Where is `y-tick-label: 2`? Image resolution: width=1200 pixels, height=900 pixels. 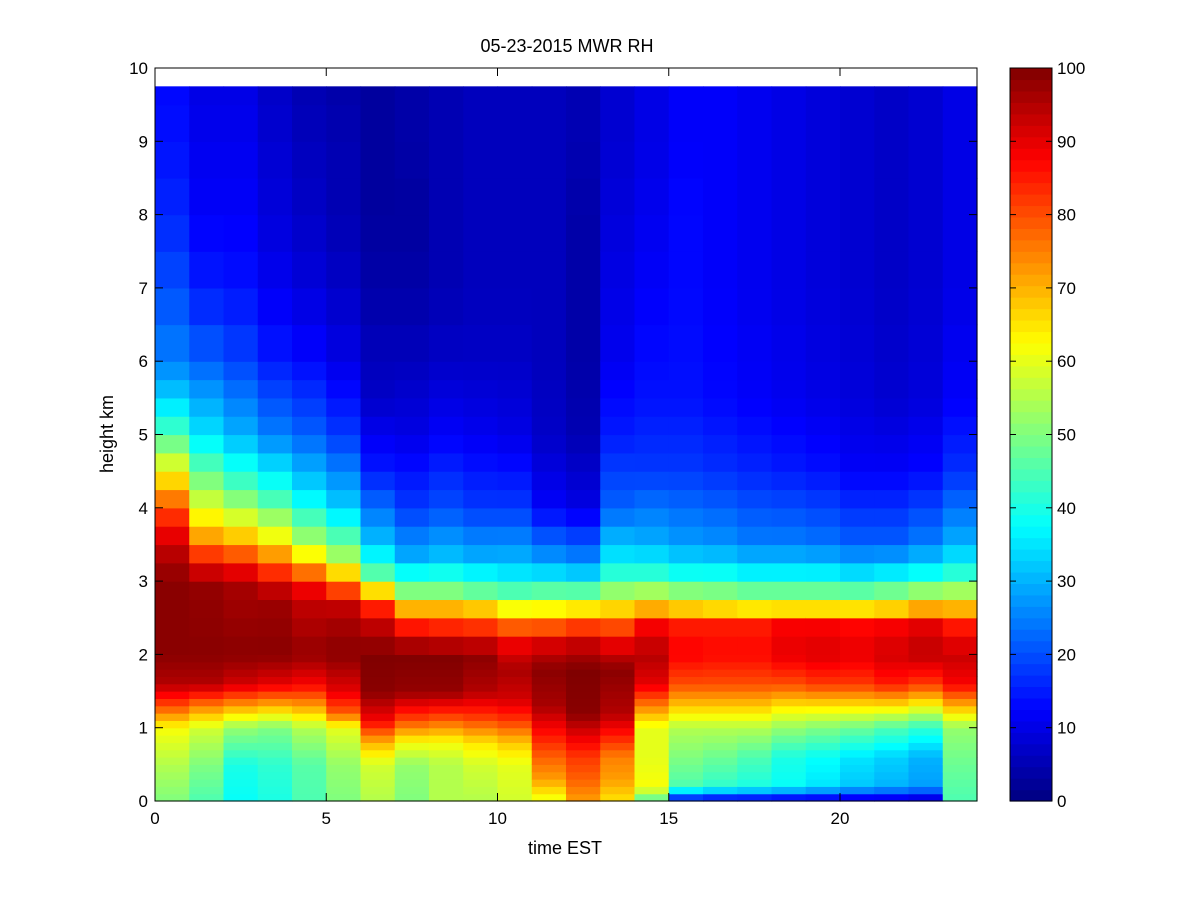 y-tick-label: 2 is located at coordinates (143, 654).